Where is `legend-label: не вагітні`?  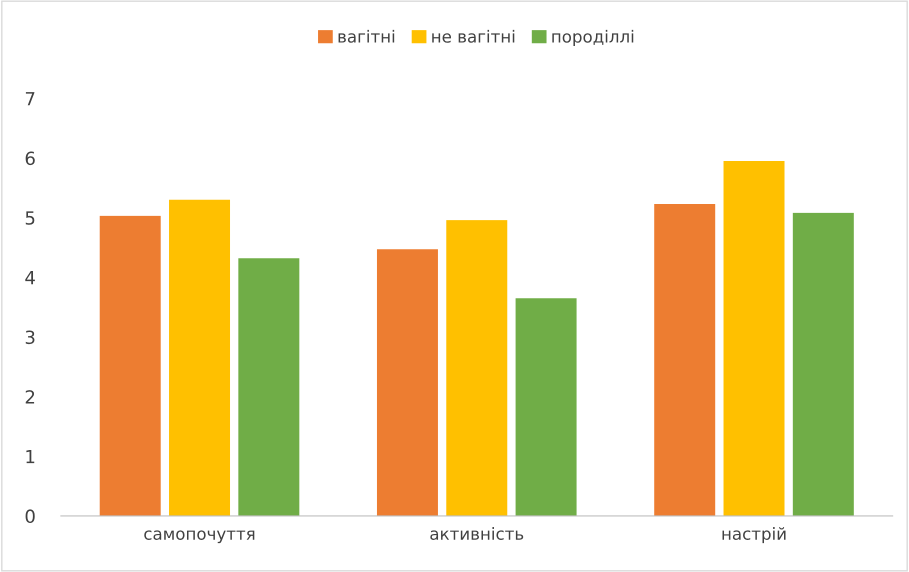 legend-label: не вагітні is located at coordinates (473, 36).